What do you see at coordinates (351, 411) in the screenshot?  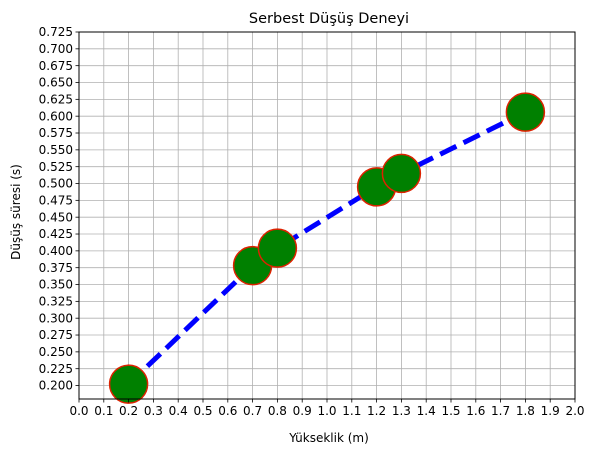 I see `x-tick-label: 1.1` at bounding box center [351, 411].